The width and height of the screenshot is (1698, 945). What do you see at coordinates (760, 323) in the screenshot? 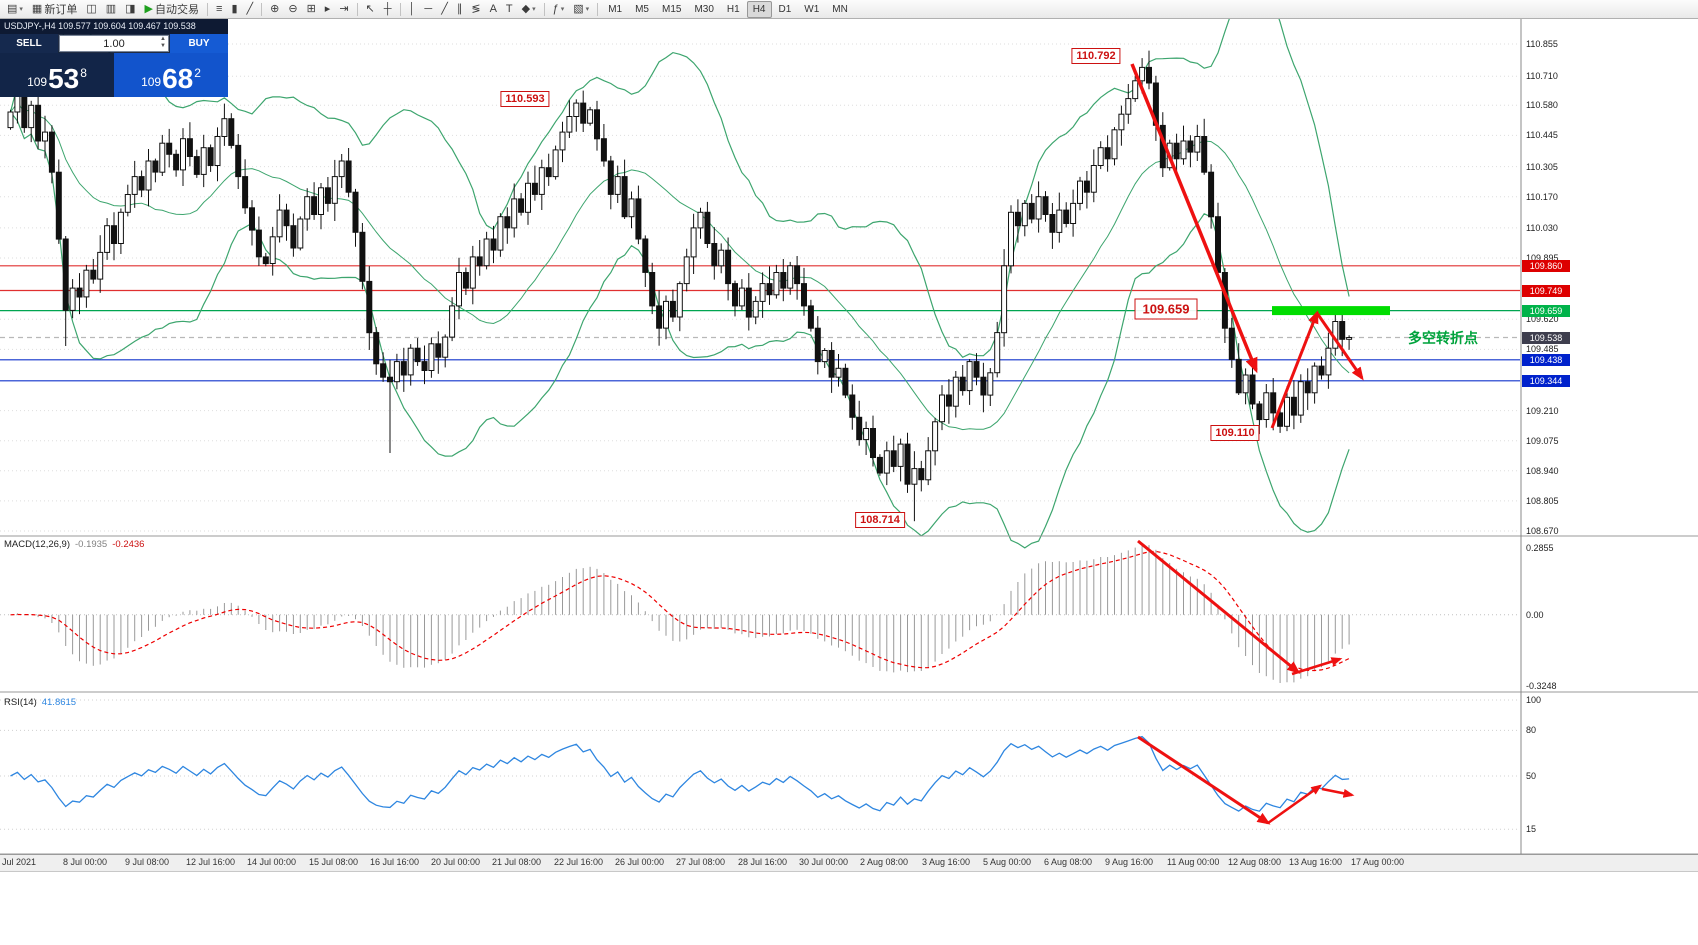
I see `hlines-layer` at bounding box center [760, 323].